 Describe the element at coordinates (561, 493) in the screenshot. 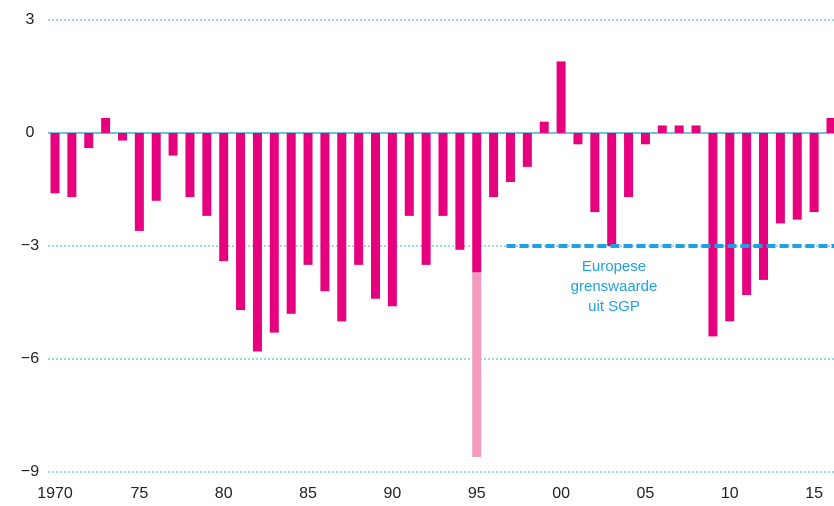

I see `x-tick-label: 00` at that location.